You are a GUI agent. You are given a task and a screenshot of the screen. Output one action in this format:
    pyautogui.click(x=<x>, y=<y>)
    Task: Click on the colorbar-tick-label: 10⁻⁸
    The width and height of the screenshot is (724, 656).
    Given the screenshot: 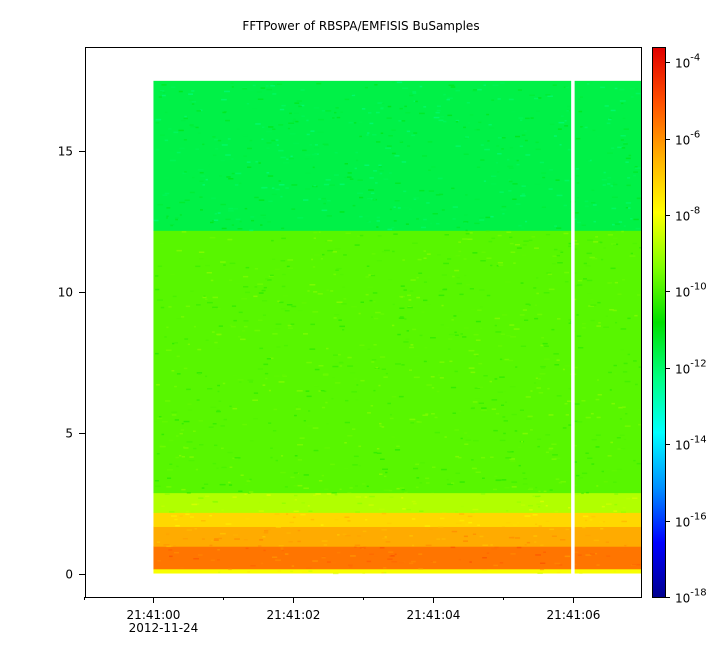 What is the action you would take?
    pyautogui.click(x=687, y=215)
    